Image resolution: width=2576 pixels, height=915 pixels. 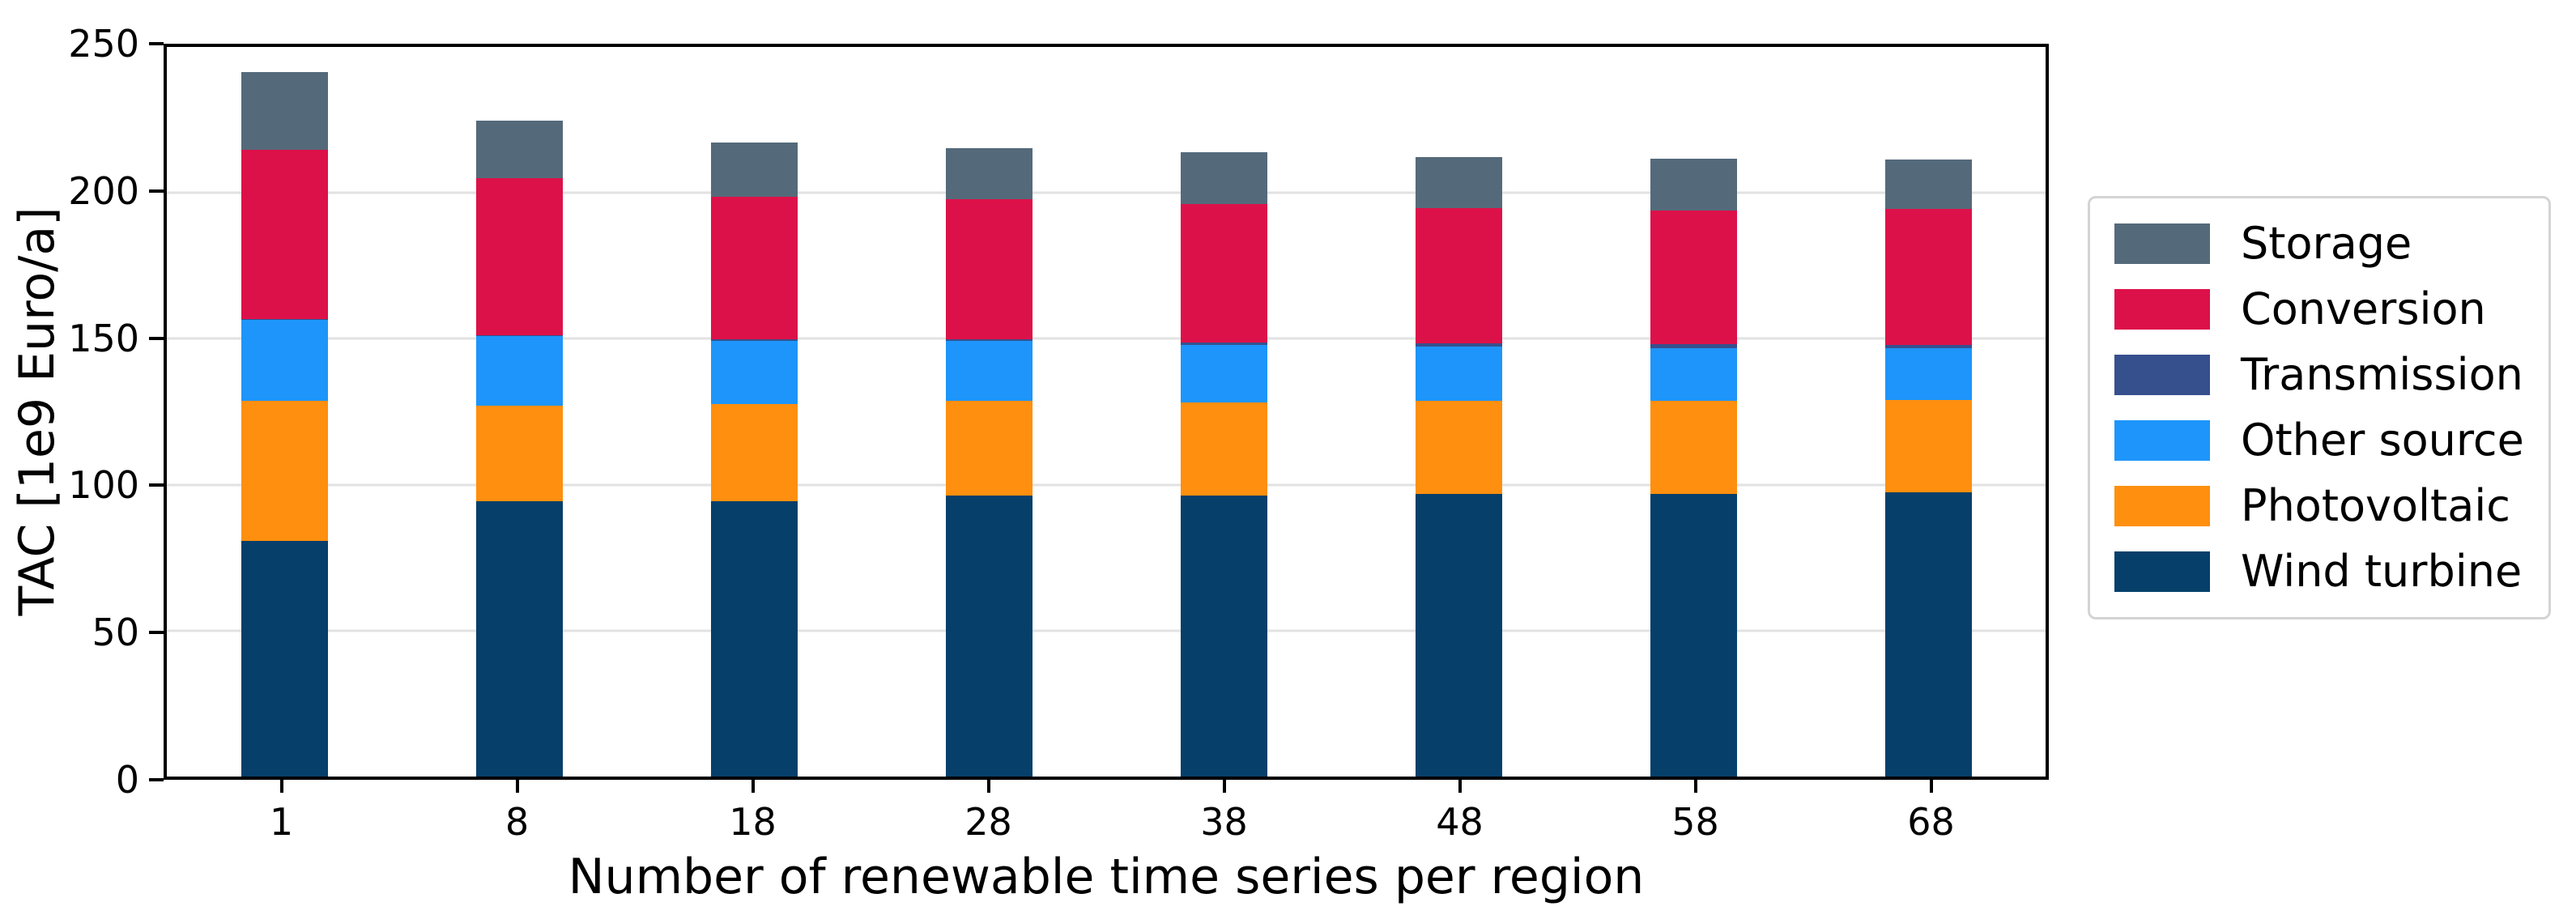 What do you see at coordinates (2319, 572) in the screenshot?
I see `legend-item-wind-turbine: Wind turbine` at bounding box center [2319, 572].